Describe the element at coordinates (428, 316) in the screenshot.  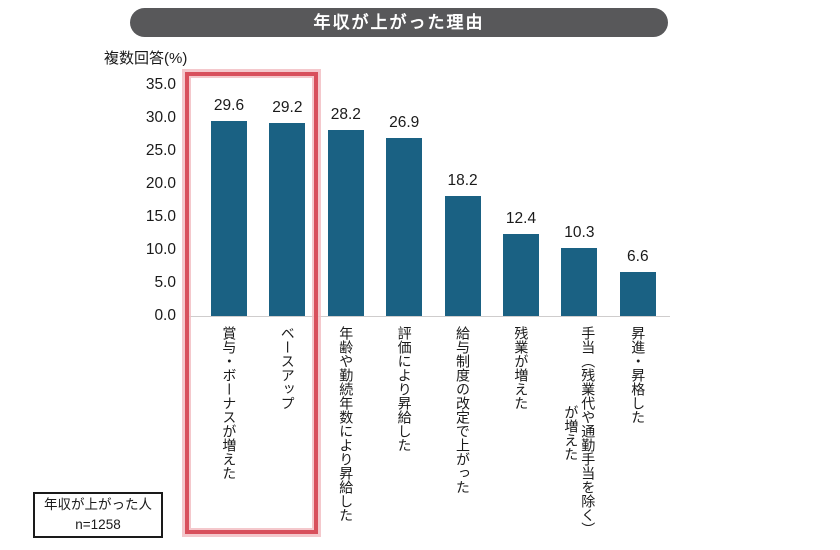
I see `x-axis-line` at that location.